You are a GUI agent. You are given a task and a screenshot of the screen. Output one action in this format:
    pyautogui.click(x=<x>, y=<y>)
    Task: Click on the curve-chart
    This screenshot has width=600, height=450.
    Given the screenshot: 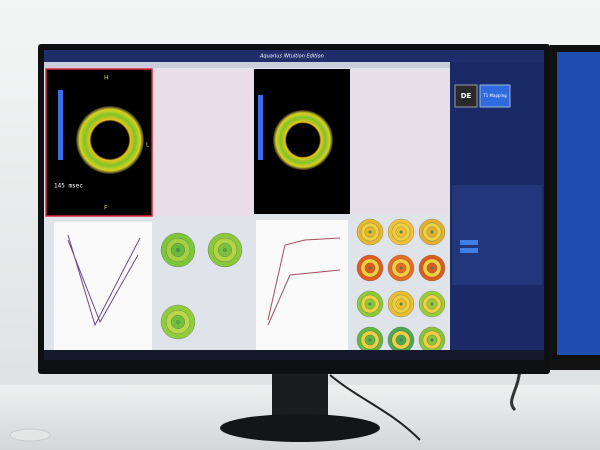 What is the action you would take?
    pyautogui.click(x=302, y=285)
    